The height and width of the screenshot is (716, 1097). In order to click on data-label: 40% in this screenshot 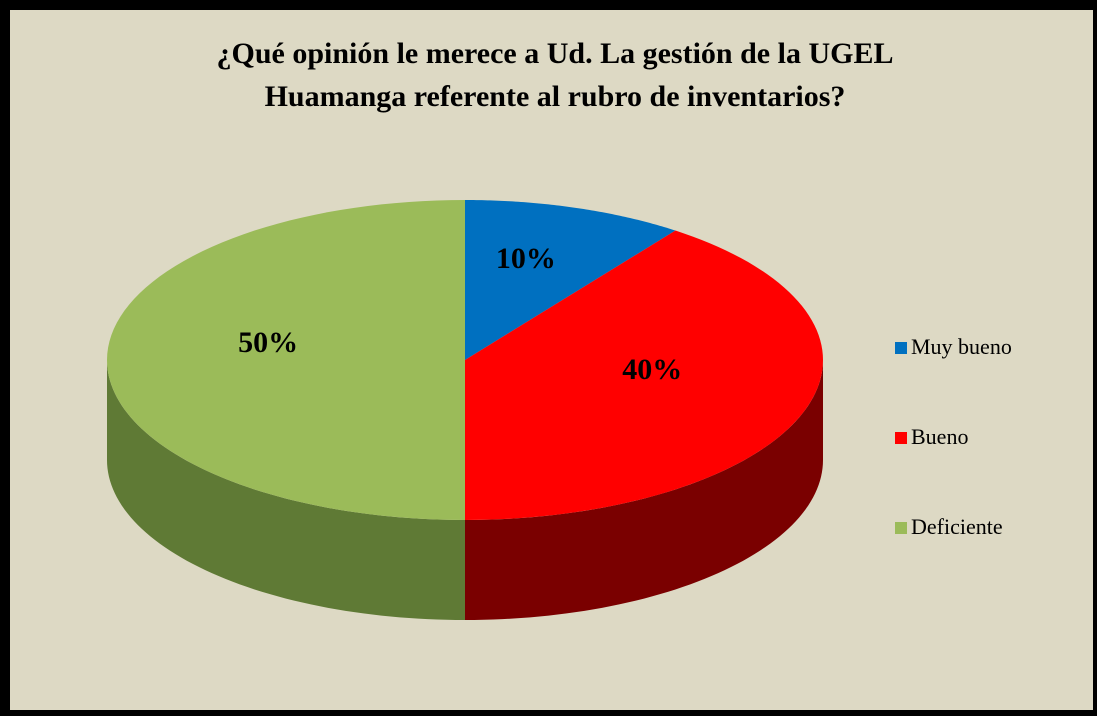, I will do `click(652, 369)`.